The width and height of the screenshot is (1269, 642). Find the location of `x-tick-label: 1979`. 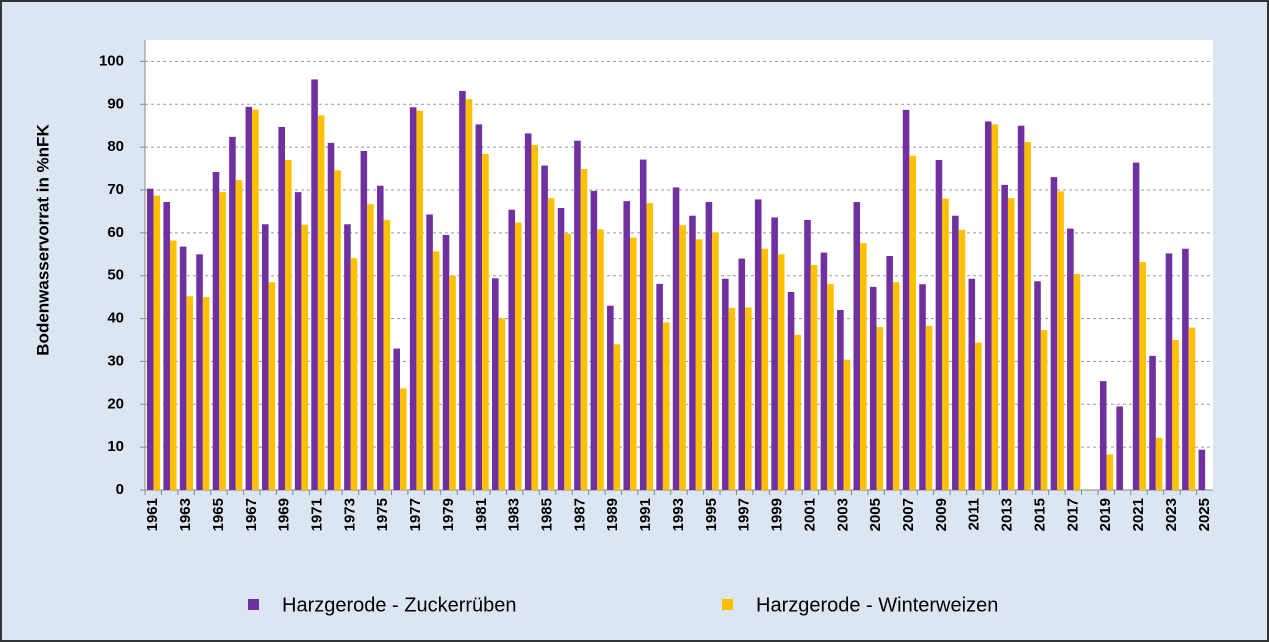

x-tick-label: 1979 is located at coordinates (448, 514).